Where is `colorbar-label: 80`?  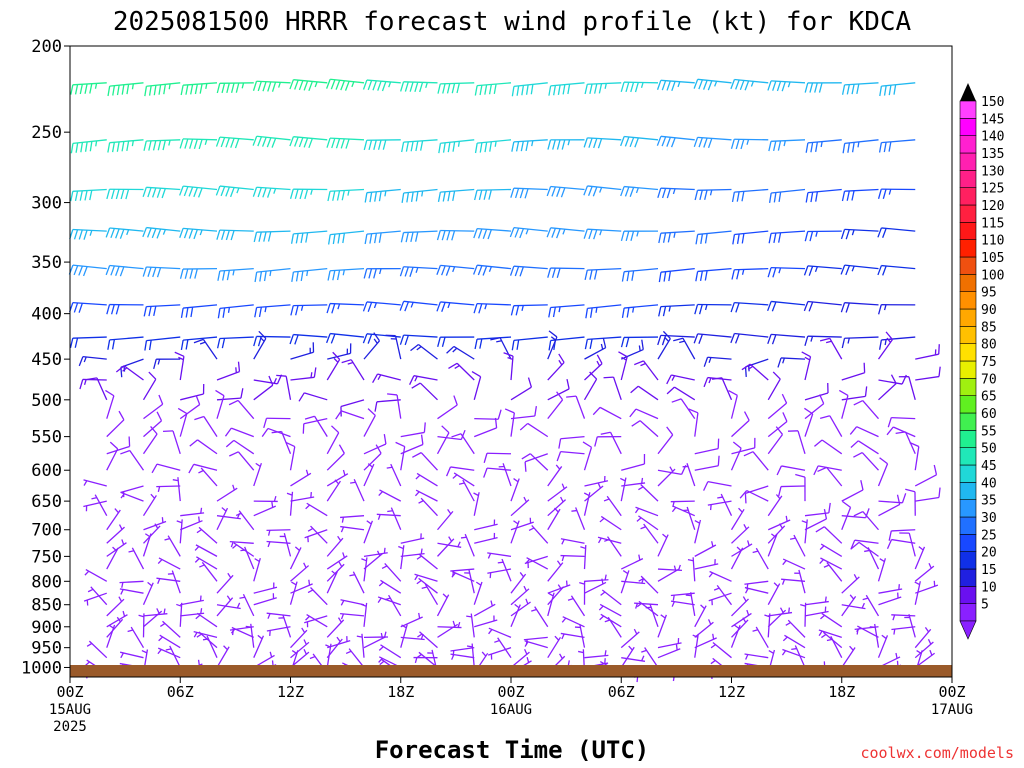
colorbar-label: 80 is located at coordinates (989, 345).